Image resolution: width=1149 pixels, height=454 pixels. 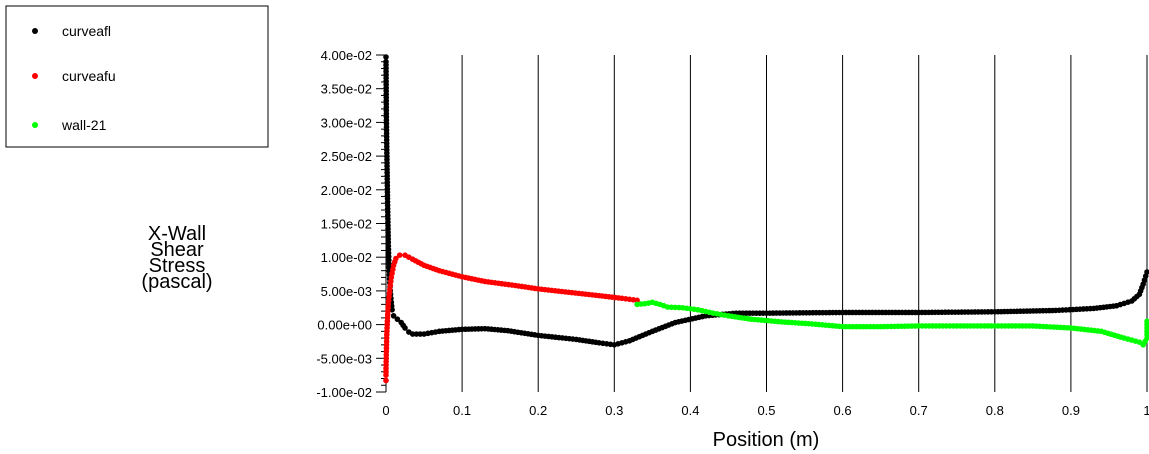 I want to click on x-tick-label: 0.9, so click(x=1071, y=410).